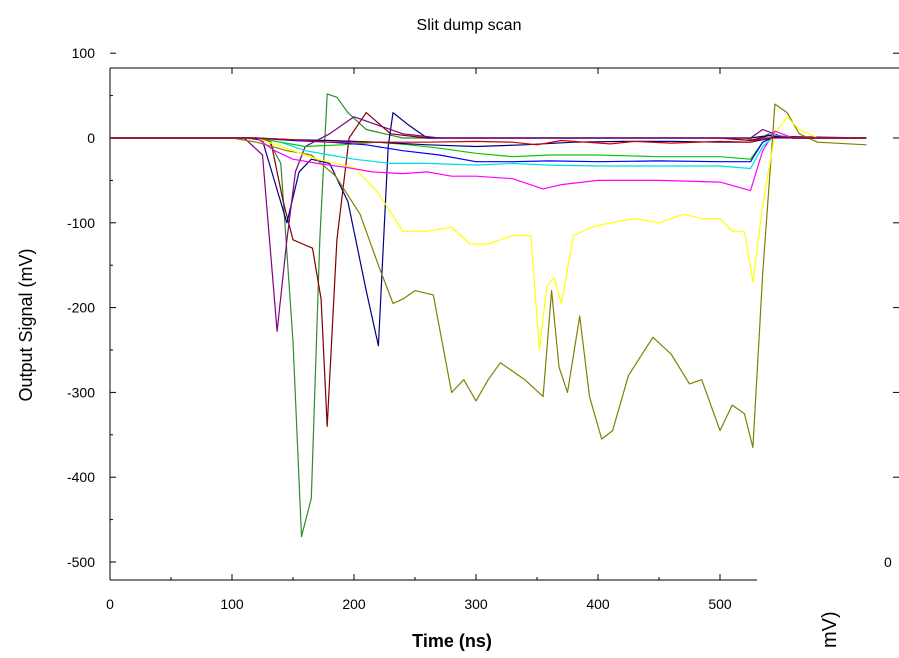 The width and height of the screenshot is (899, 658). Describe the element at coordinates (476, 604) in the screenshot. I see `x-tick-label: 300` at that location.